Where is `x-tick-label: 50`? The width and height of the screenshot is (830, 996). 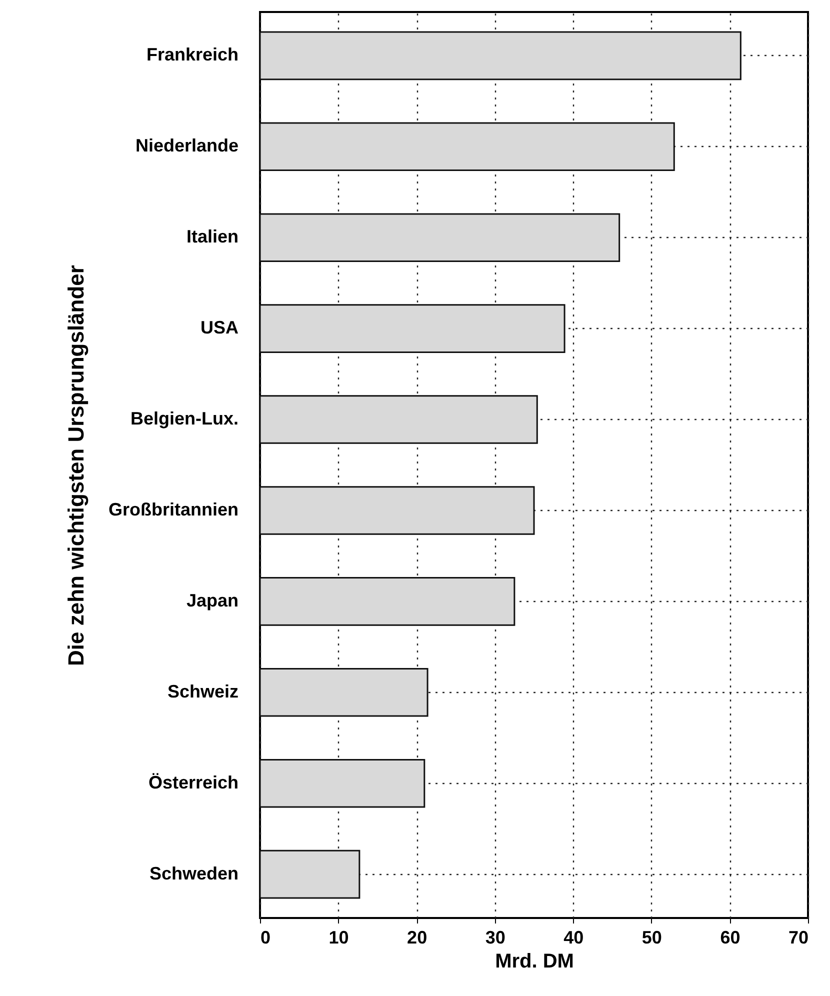 x-tick-label: 50 is located at coordinates (652, 938).